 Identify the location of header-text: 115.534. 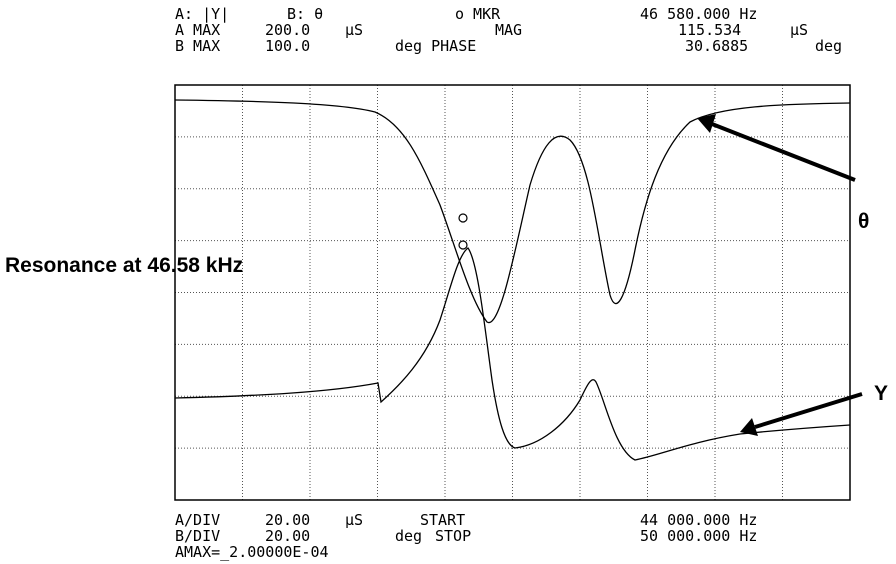
(709, 30).